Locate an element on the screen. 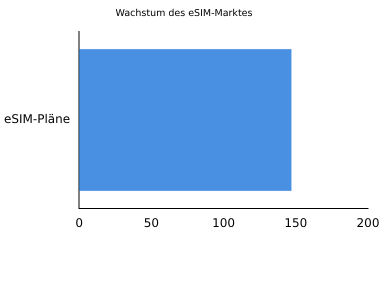 This screenshot has width=390, height=282. x-tick-label: 200 is located at coordinates (368, 223).